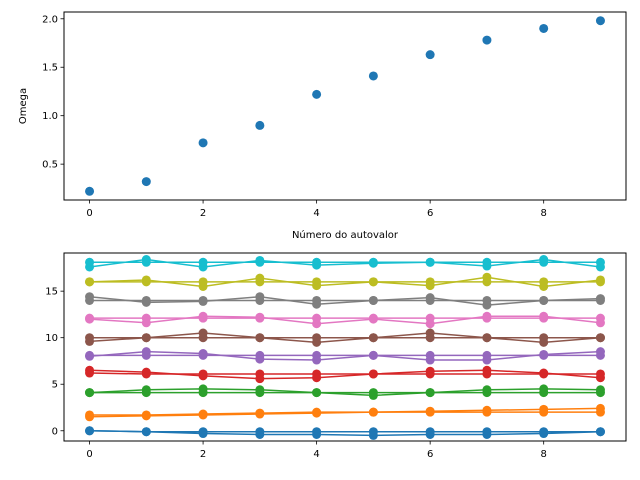 The width and height of the screenshot is (640, 480). I want to click on x-tick-label: 6, so click(430, 213).